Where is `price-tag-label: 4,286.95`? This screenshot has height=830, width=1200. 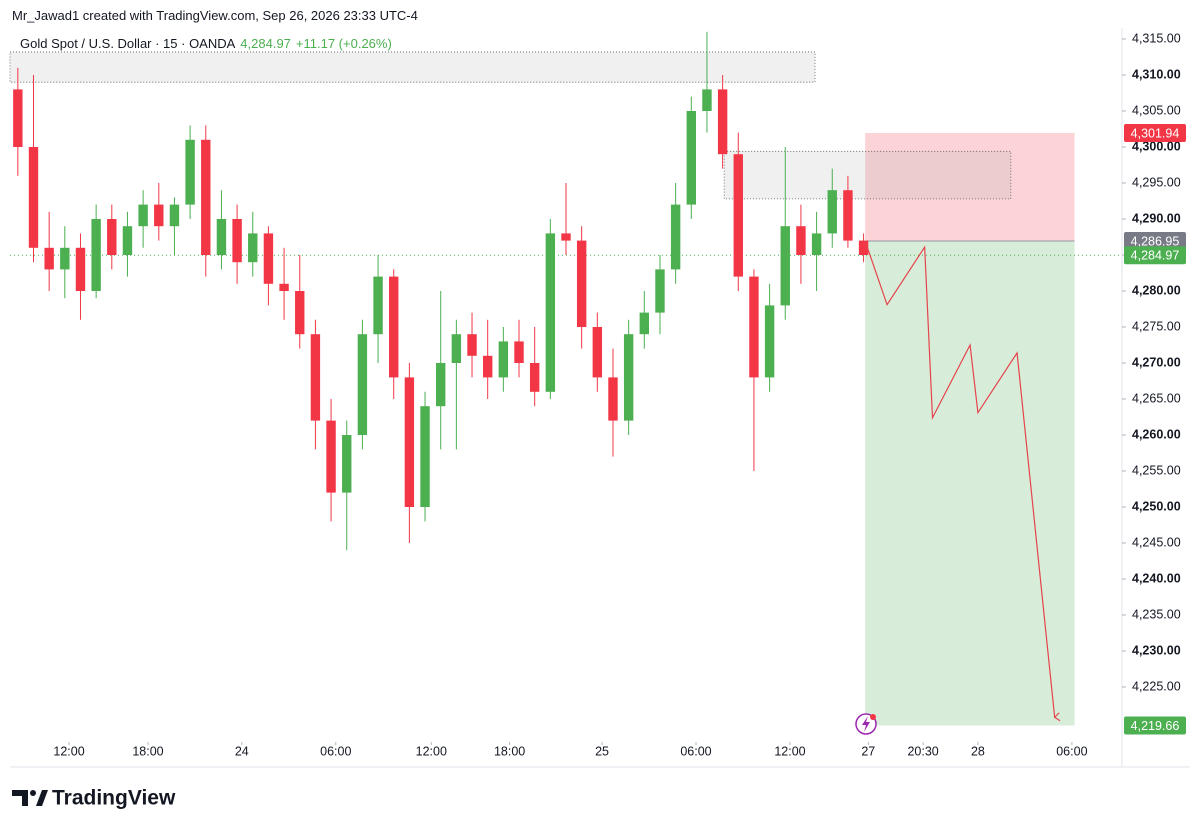
price-tag-label: 4,286.95 is located at coordinates (1155, 241).